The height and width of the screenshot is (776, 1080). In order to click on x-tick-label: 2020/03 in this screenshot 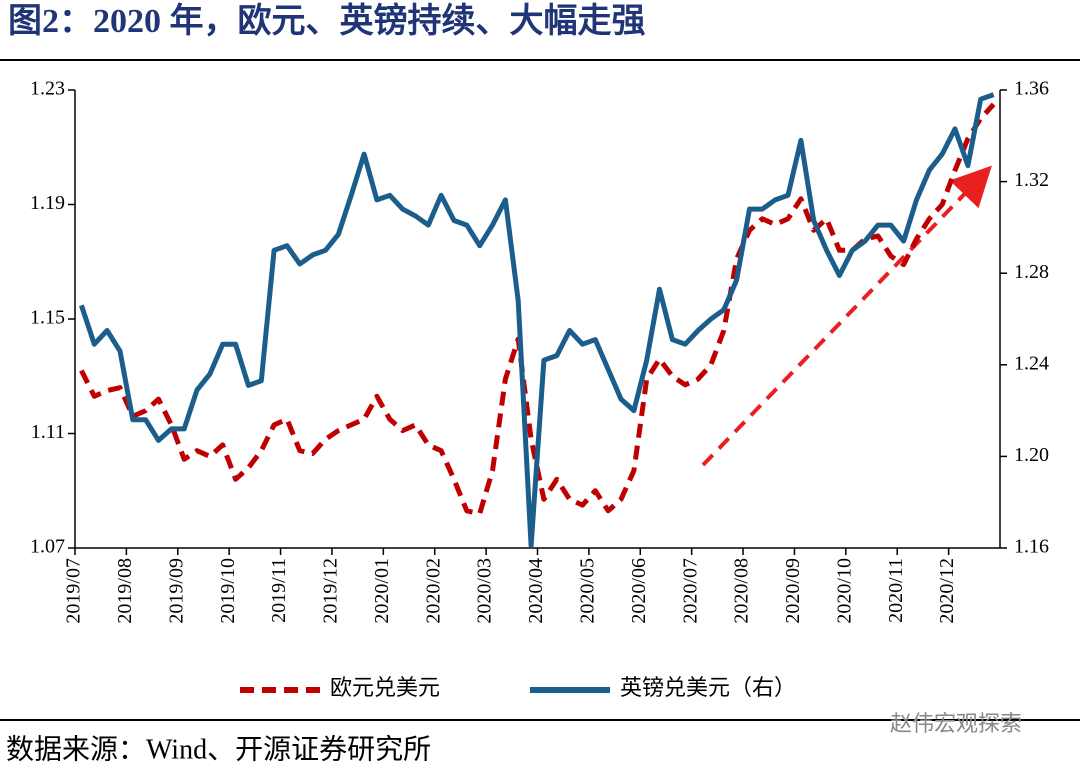, I will do `click(485, 591)`.